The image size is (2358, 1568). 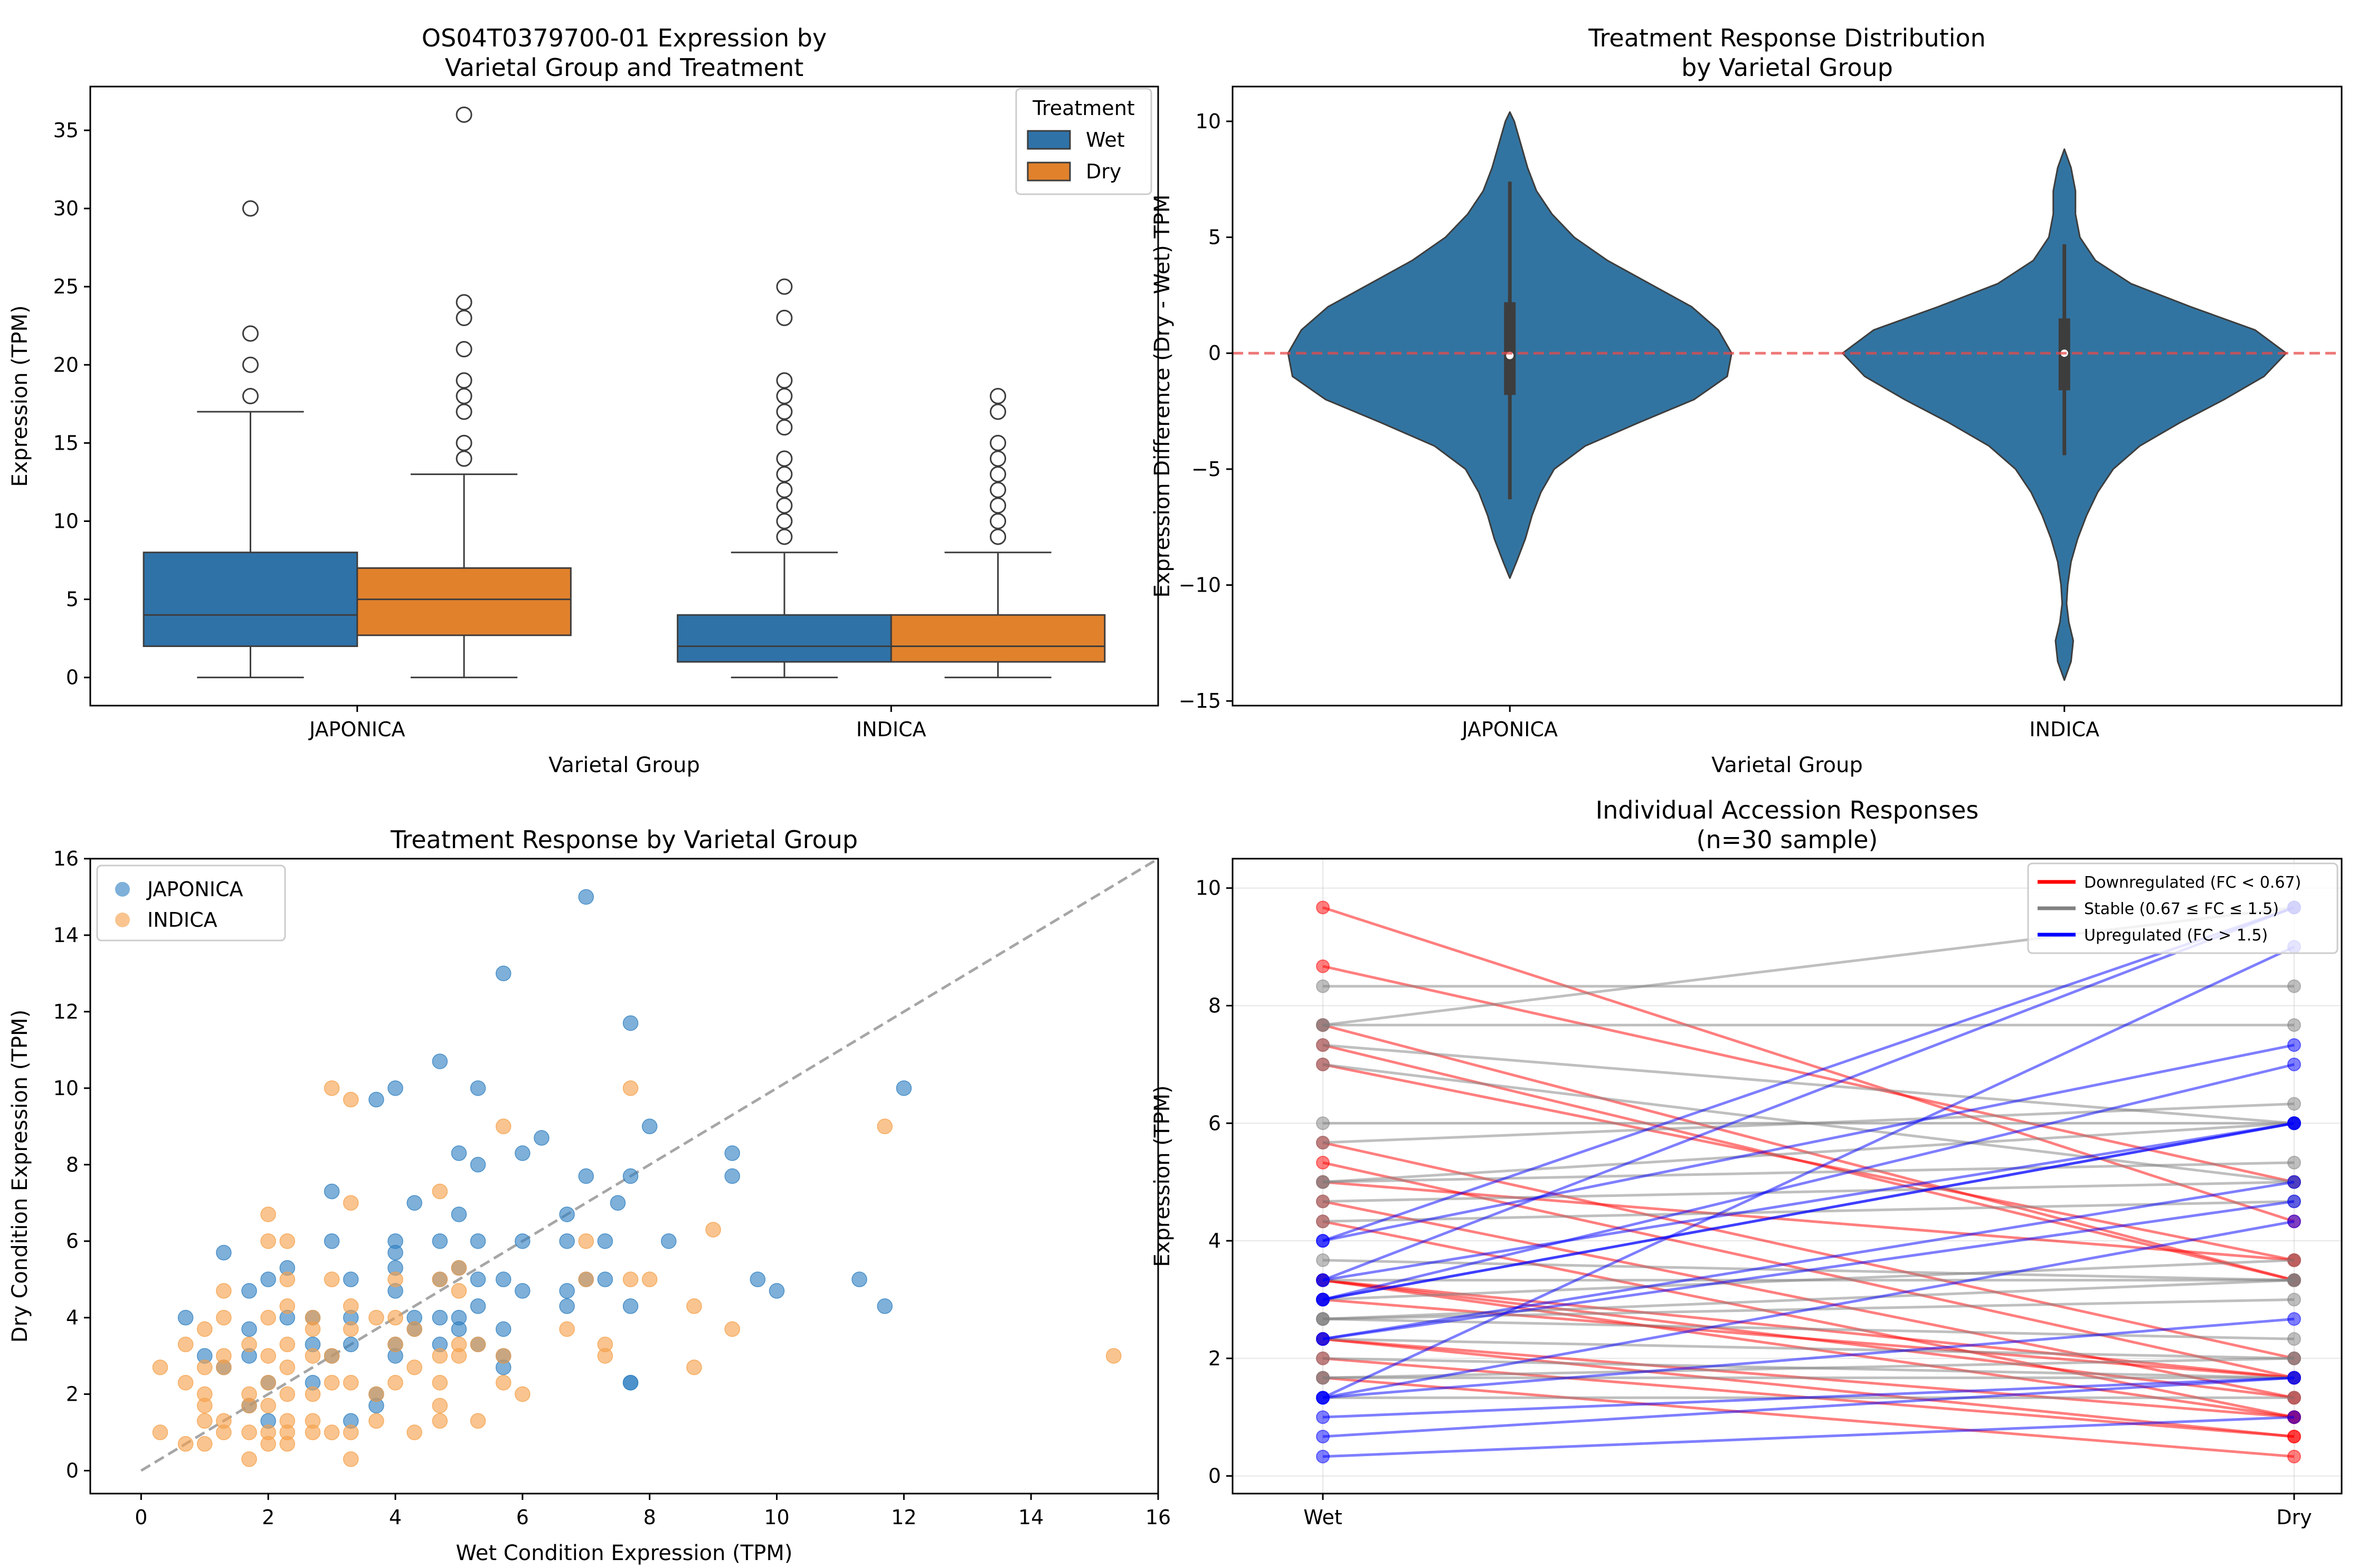 I want to click on scatter-y-tick-label: 2, so click(x=72, y=1394).